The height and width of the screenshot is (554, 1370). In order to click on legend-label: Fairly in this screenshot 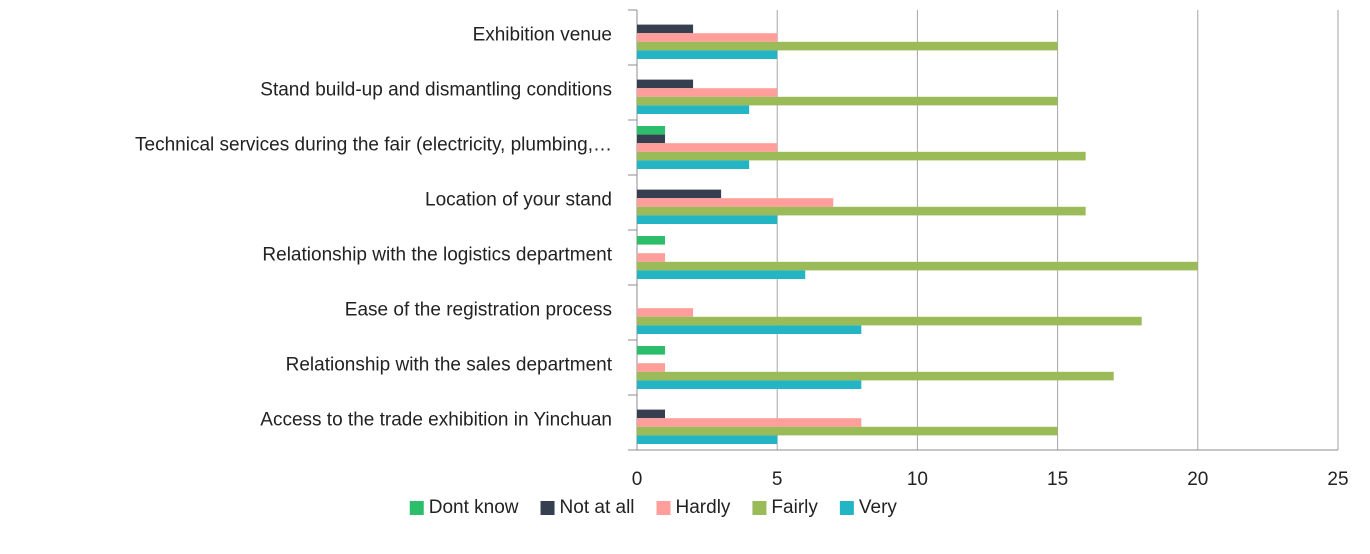, I will do `click(794, 507)`.